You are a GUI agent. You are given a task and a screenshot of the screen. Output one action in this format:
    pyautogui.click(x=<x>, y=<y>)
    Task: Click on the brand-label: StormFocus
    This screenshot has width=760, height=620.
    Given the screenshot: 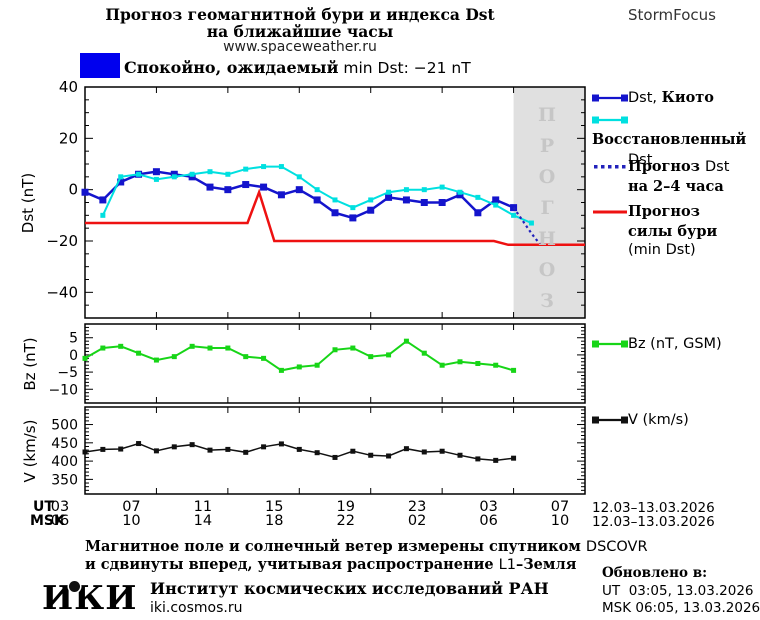 What is the action you would take?
    pyautogui.click(x=672, y=15)
    